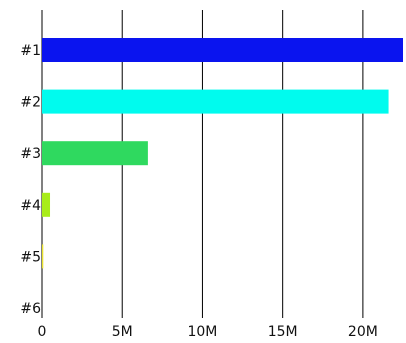  I want to click on y-tick-label: #5, so click(30, 257).